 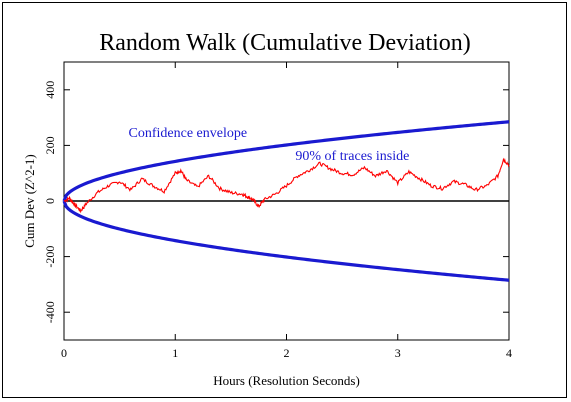 What do you see at coordinates (50, 312) in the screenshot?
I see `y-tick-label: -400` at bounding box center [50, 312].